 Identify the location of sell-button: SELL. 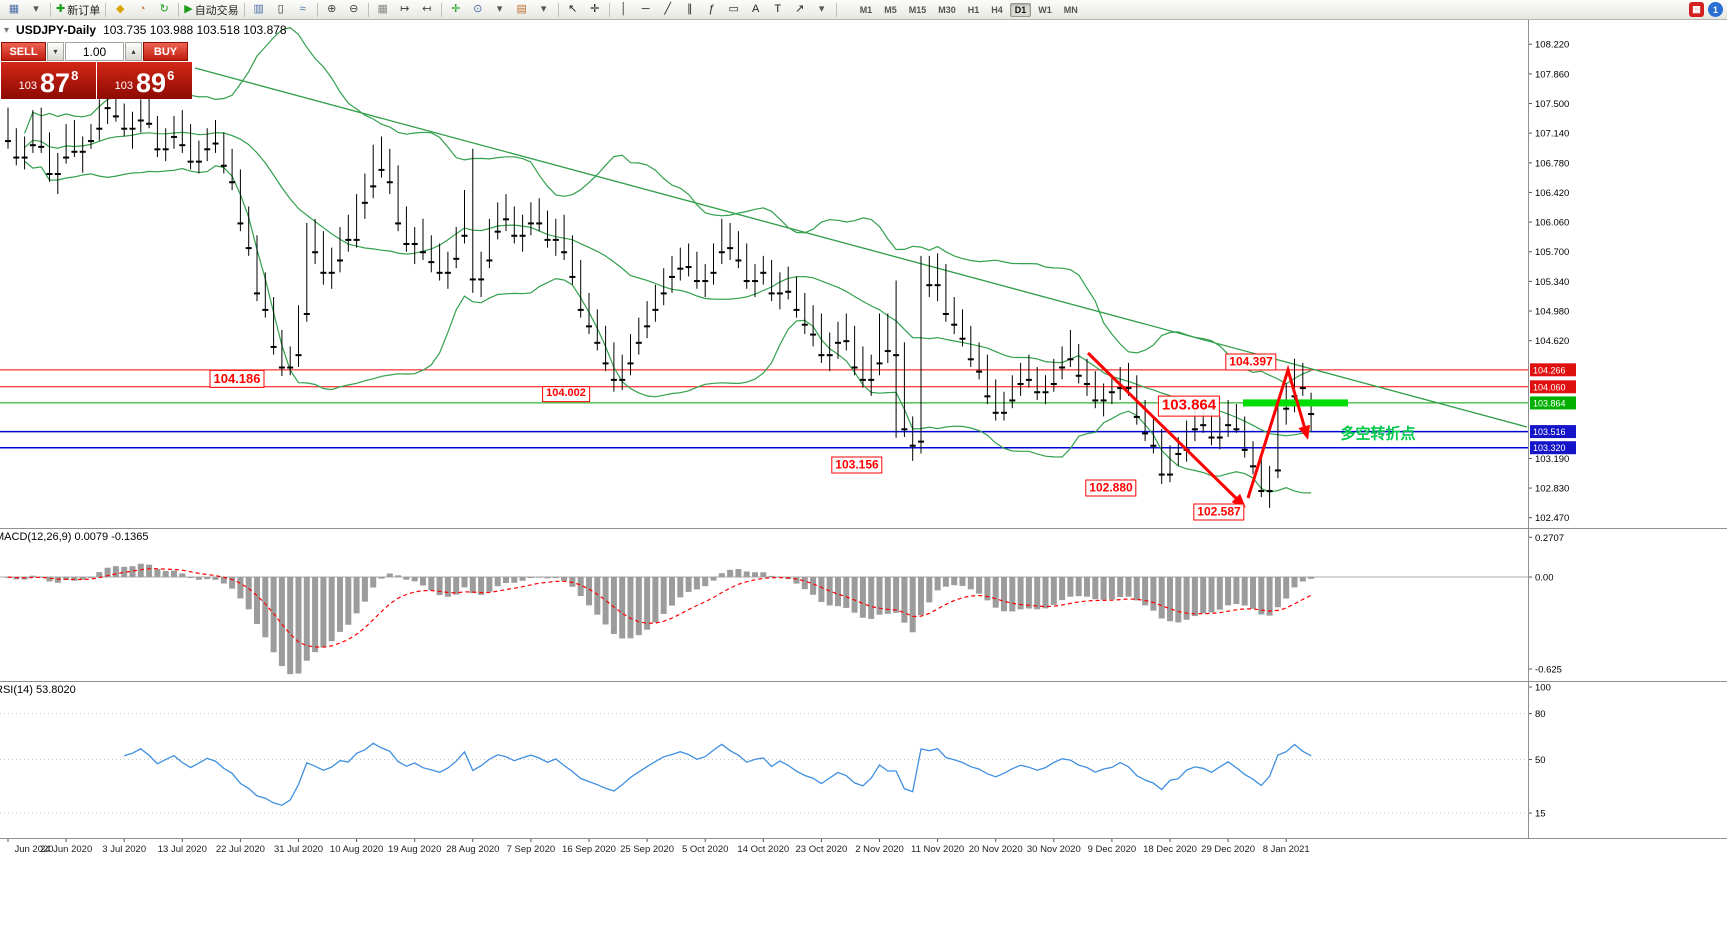
(23, 51).